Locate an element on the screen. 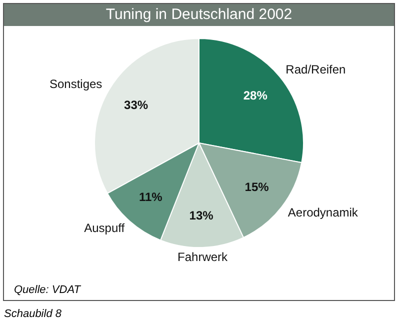  source-note: Quelle: VDAT is located at coordinates (47, 290).